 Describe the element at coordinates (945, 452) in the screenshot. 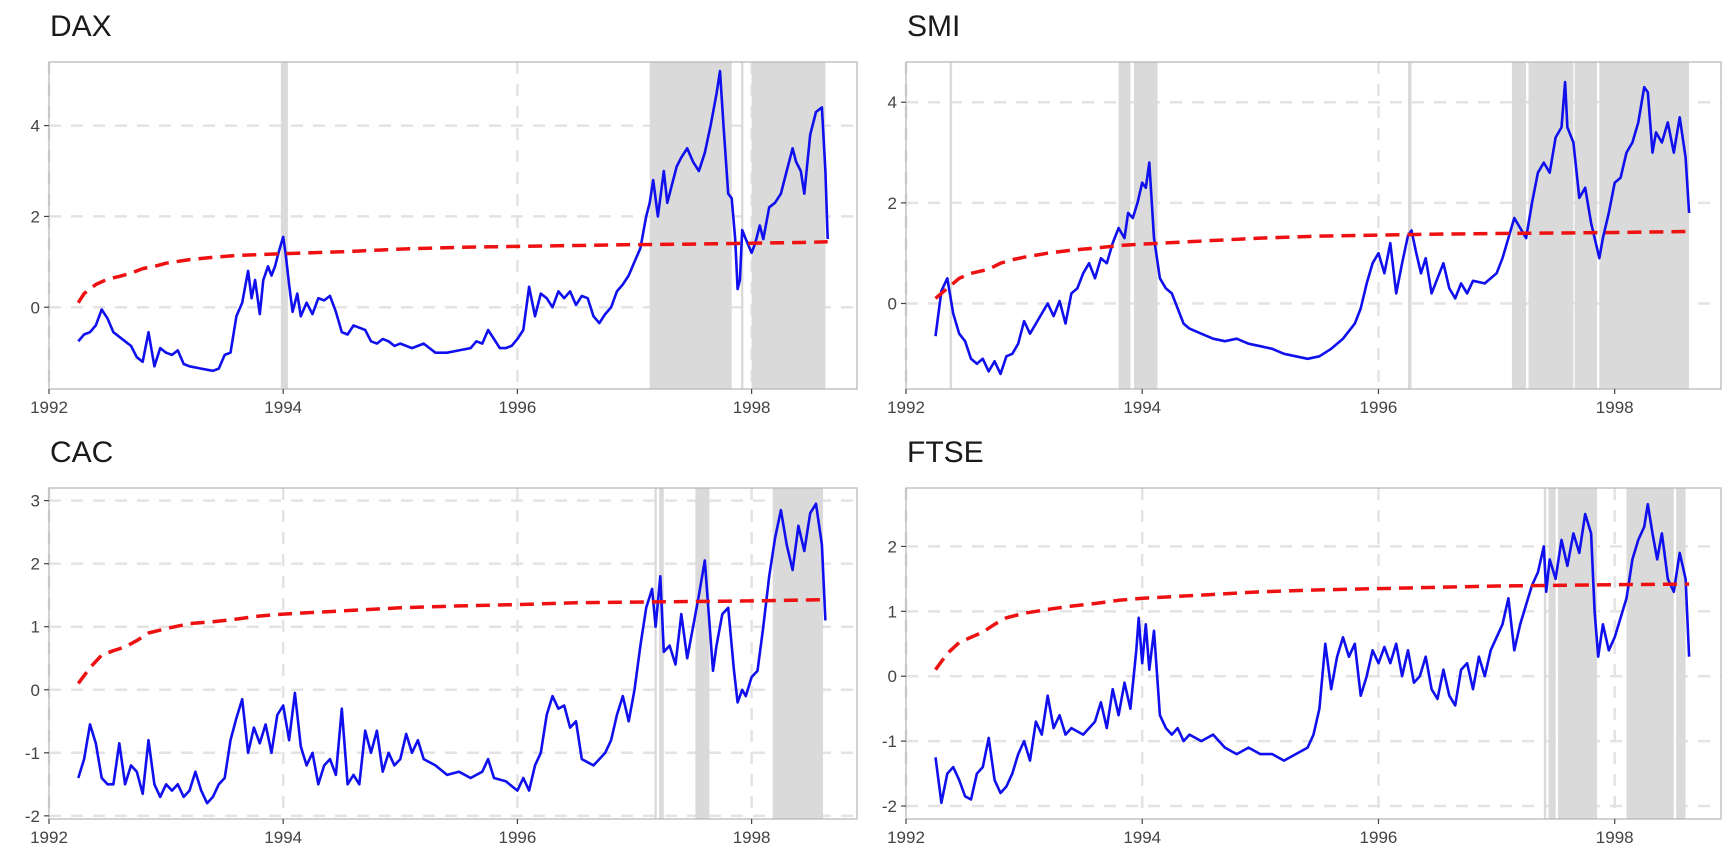

I see `panel-title: FTSE` at that location.